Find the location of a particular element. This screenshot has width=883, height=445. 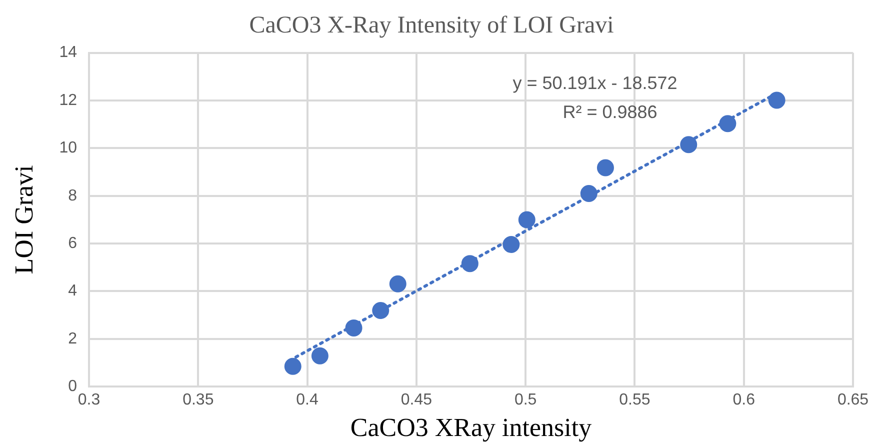

x-tick-label: 0.6 is located at coordinates (744, 400).